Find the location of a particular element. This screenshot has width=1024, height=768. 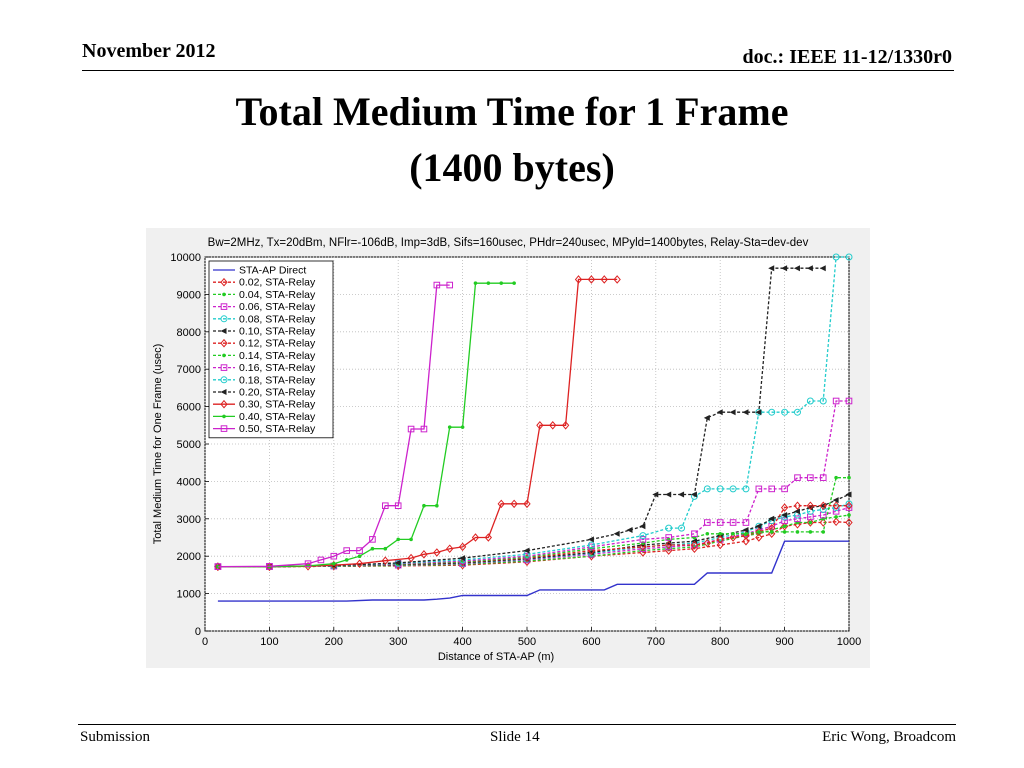

y-tick-label: 6000 is located at coordinates (189, 408).